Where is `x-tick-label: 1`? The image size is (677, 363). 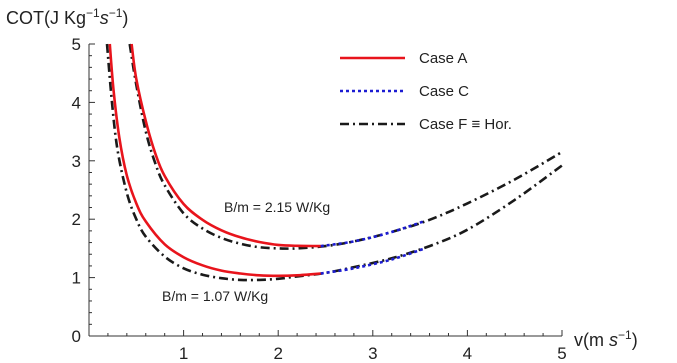 x-tick-label: 1 is located at coordinates (183, 353).